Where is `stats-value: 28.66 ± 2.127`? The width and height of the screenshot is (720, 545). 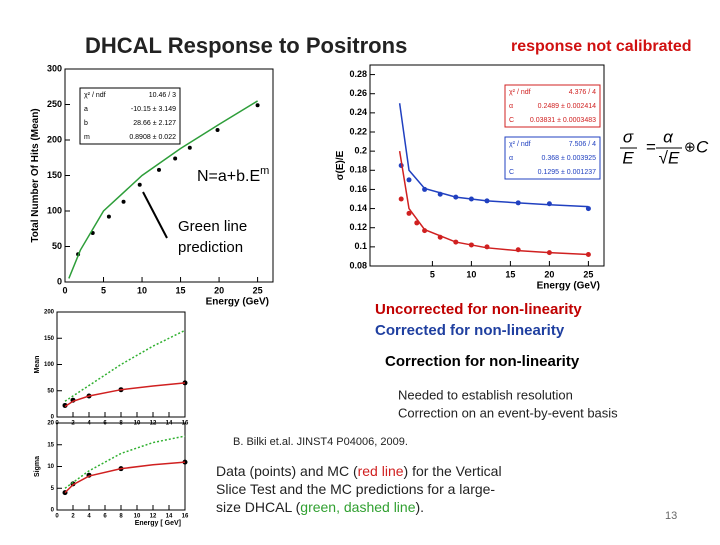
stats-value: 28.66 ± 2.127 is located at coordinates (154, 123).